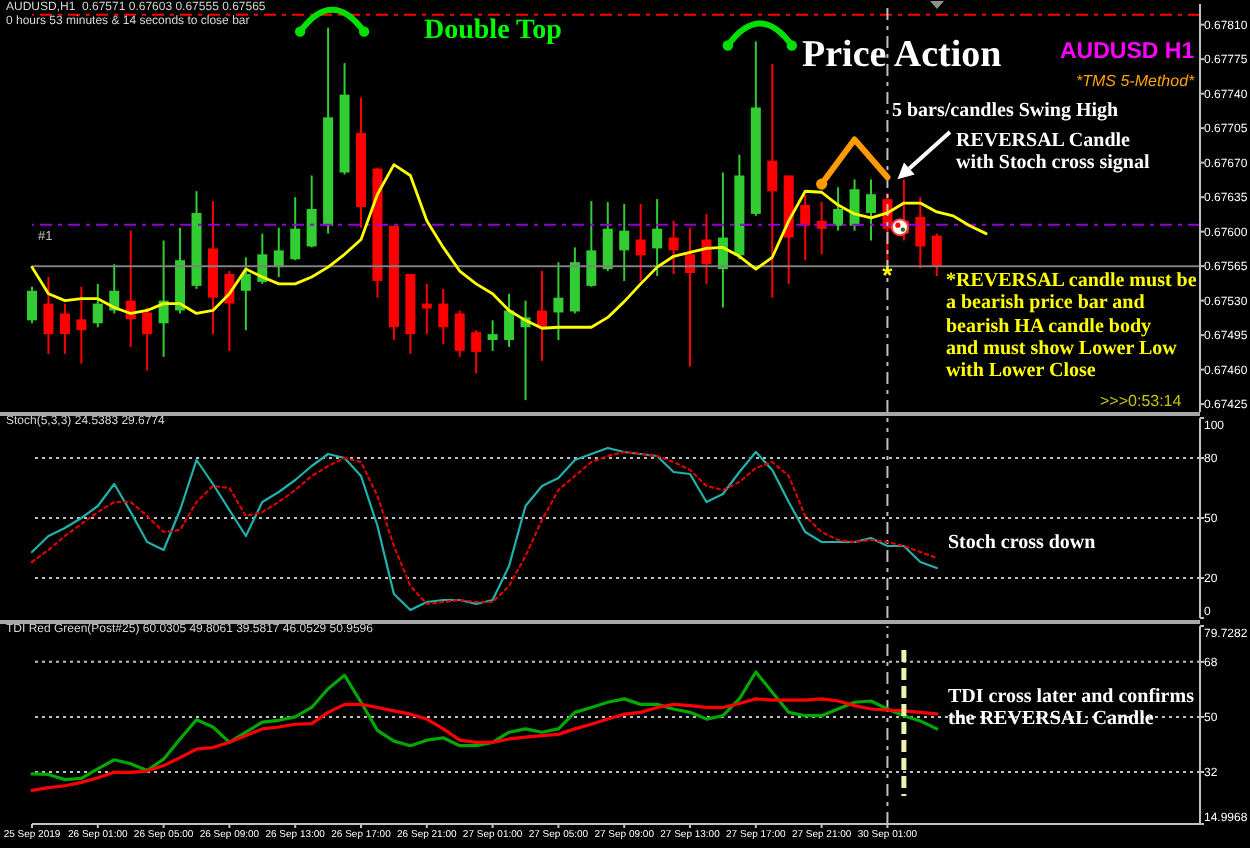  Describe the element at coordinates (1022, 543) in the screenshot. I see `annotation: Stoch cross down` at that location.